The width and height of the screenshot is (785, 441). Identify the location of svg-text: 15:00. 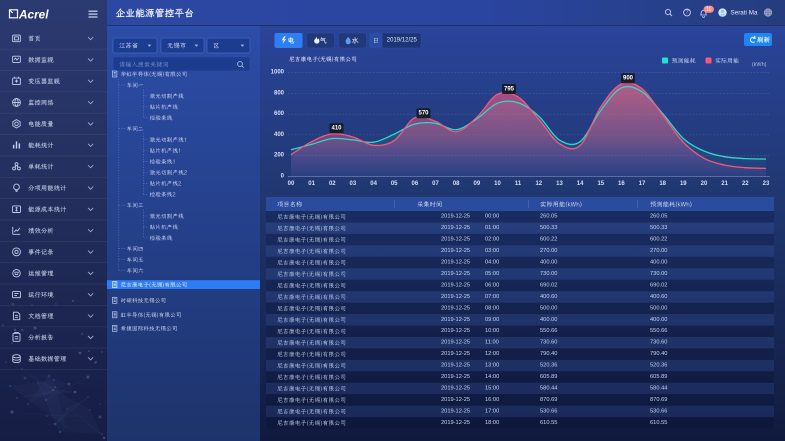
(492, 388).